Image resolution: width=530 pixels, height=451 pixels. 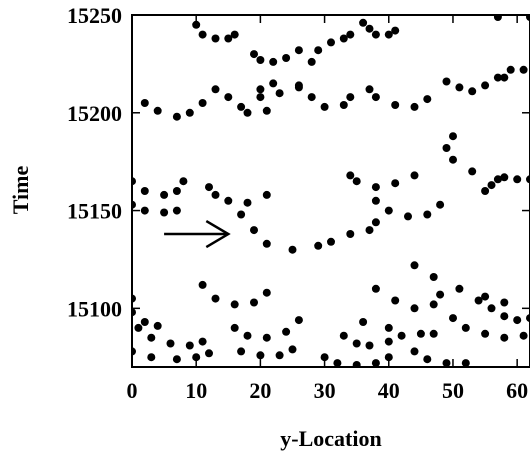 I want to click on y-tick-label: 15200, so click(x=94, y=113).